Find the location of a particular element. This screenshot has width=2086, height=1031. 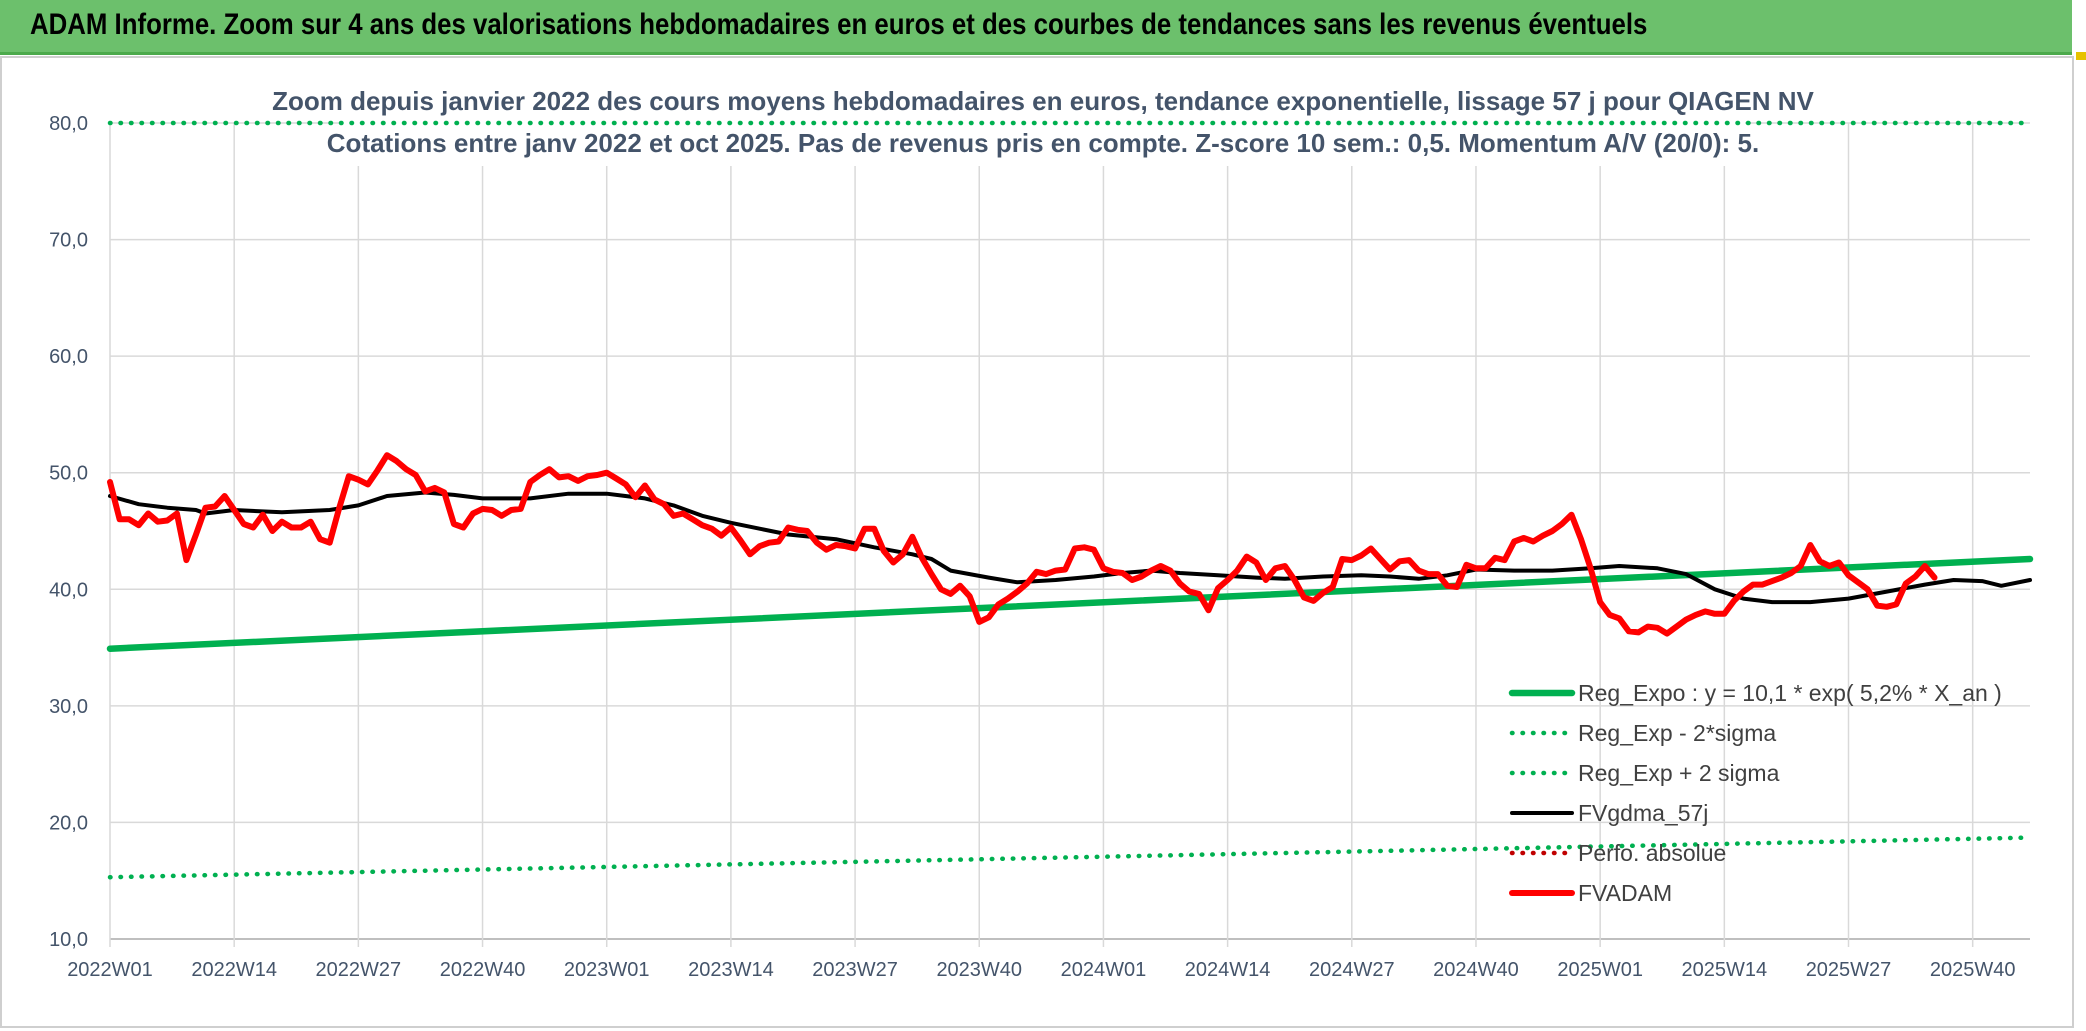

x-tick-label: 2022W27 is located at coordinates (359, 970).